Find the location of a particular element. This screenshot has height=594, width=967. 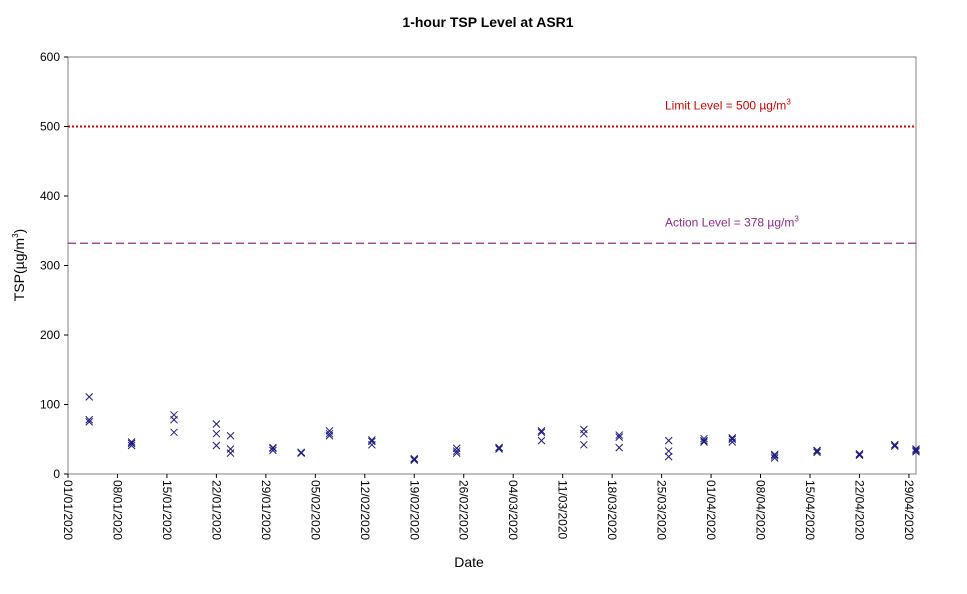

limit-level-label: Limit Level = 500 µg/m3 is located at coordinates (728, 105).